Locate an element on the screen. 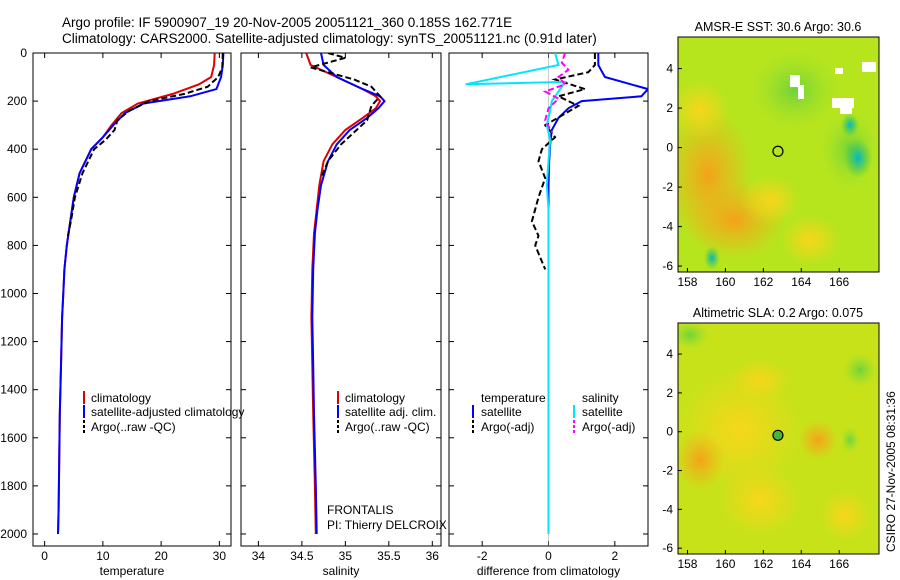  sla-map is located at coordinates (778, 438).